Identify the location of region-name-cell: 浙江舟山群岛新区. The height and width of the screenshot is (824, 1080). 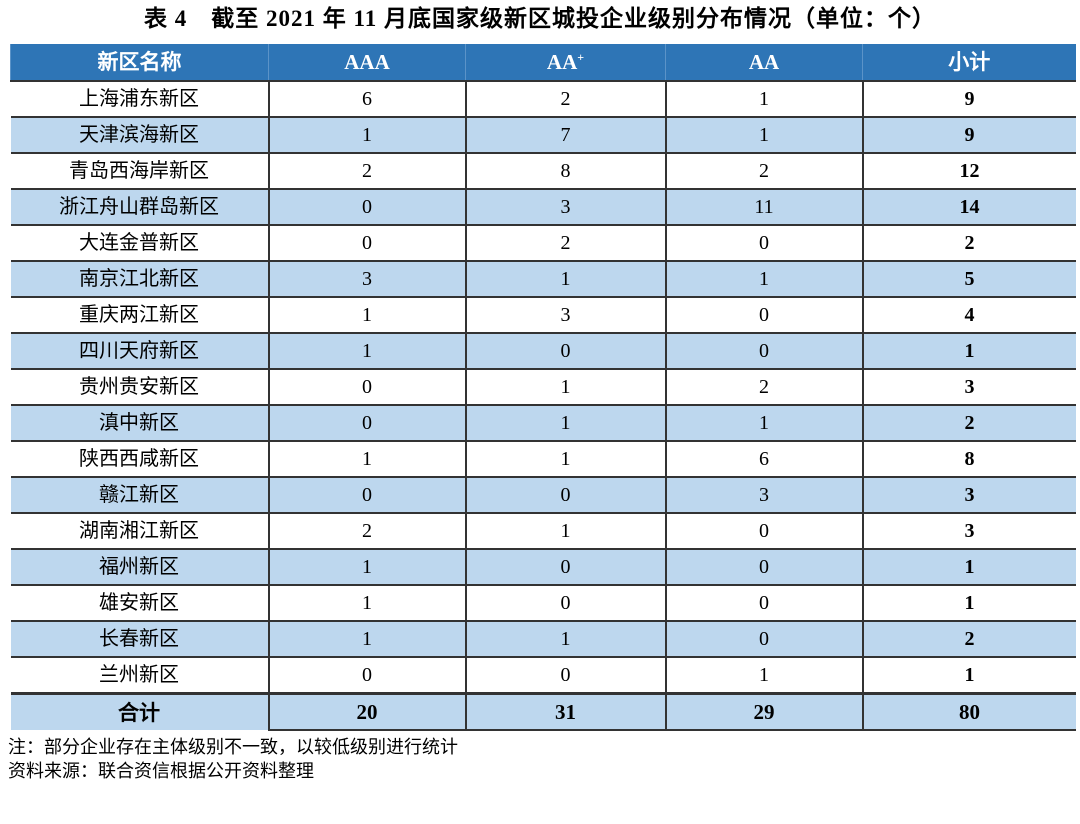
(139, 206).